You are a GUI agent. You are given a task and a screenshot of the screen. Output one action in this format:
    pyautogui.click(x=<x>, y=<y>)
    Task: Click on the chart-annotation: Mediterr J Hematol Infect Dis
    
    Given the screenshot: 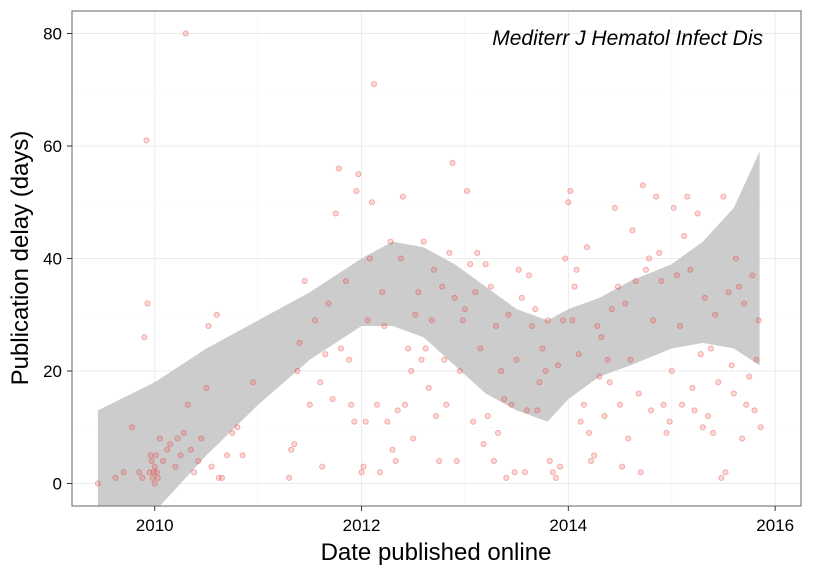 What is the action you would take?
    pyautogui.click(x=627, y=38)
    